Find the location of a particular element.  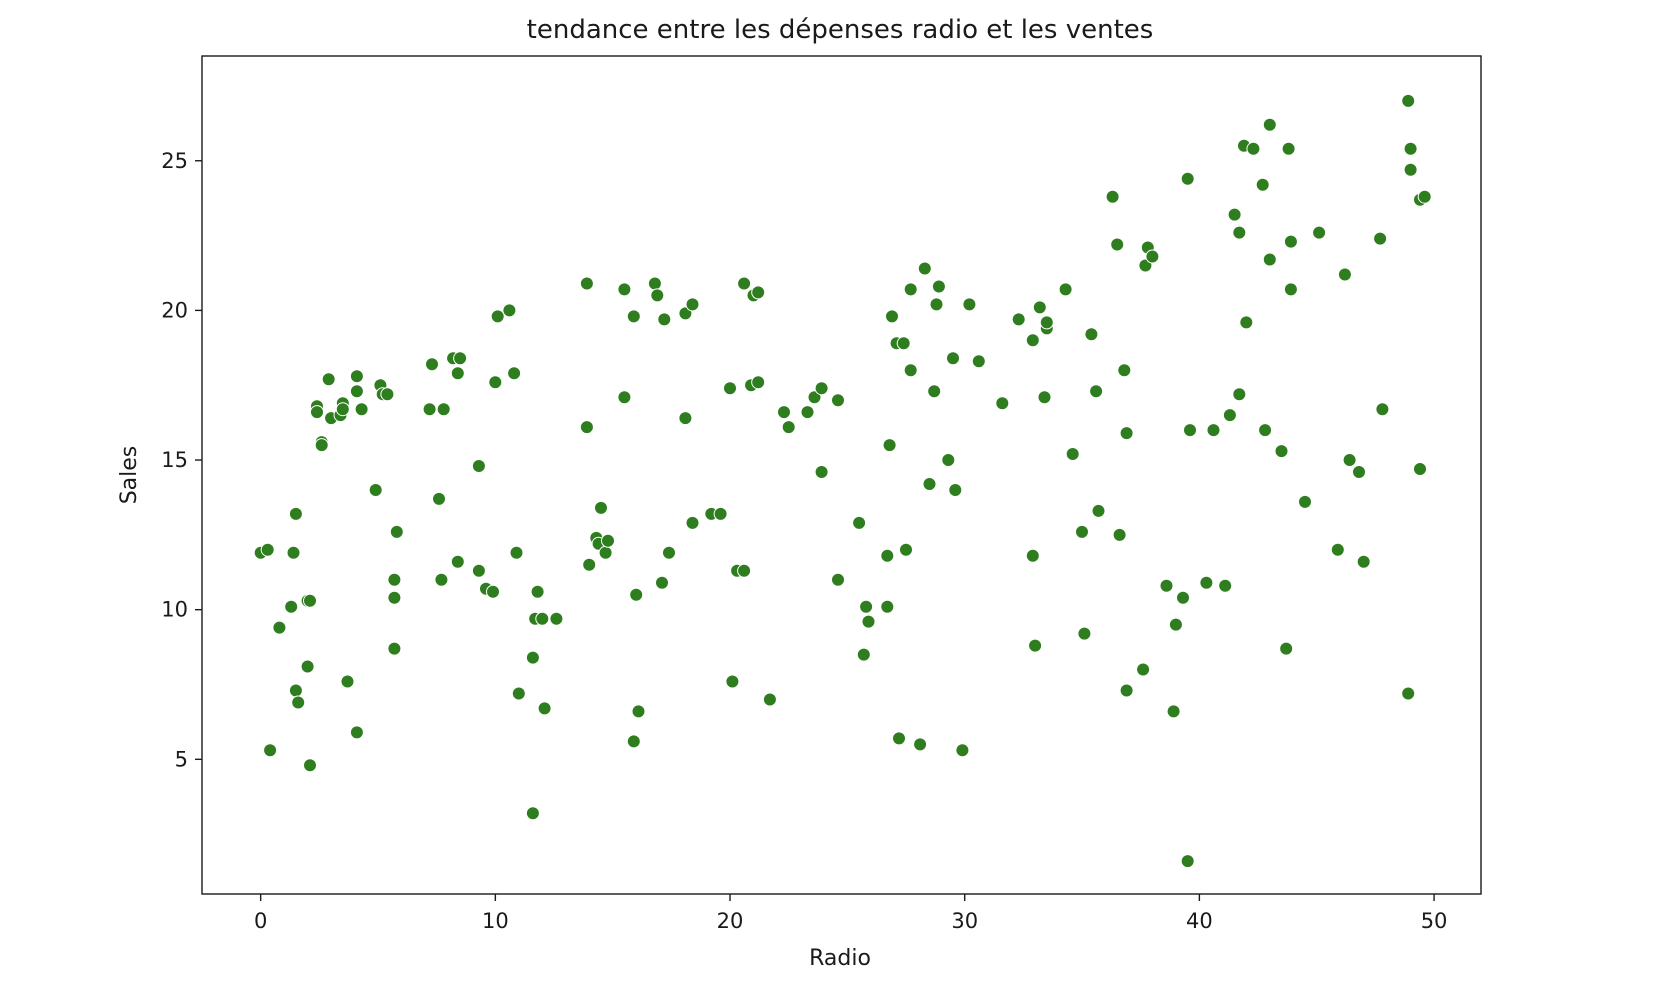

x-axis: 0 10 20 30 40 50 is located at coordinates (850, 913).